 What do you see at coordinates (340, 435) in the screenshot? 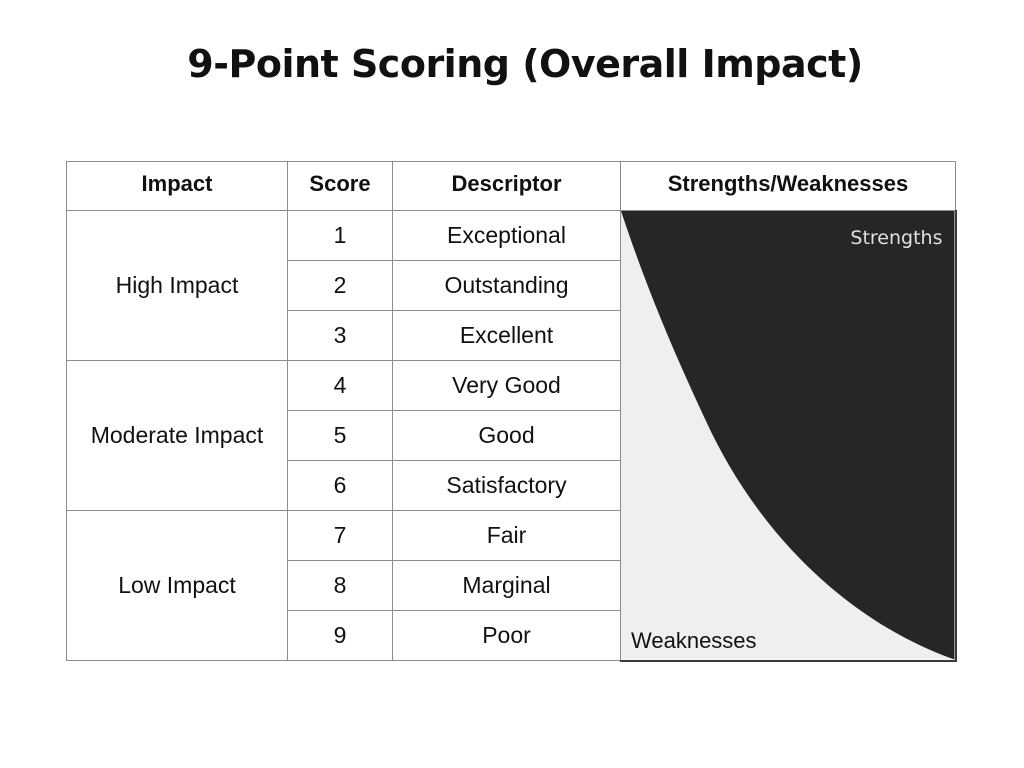
I see `score-cell: 5` at bounding box center [340, 435].